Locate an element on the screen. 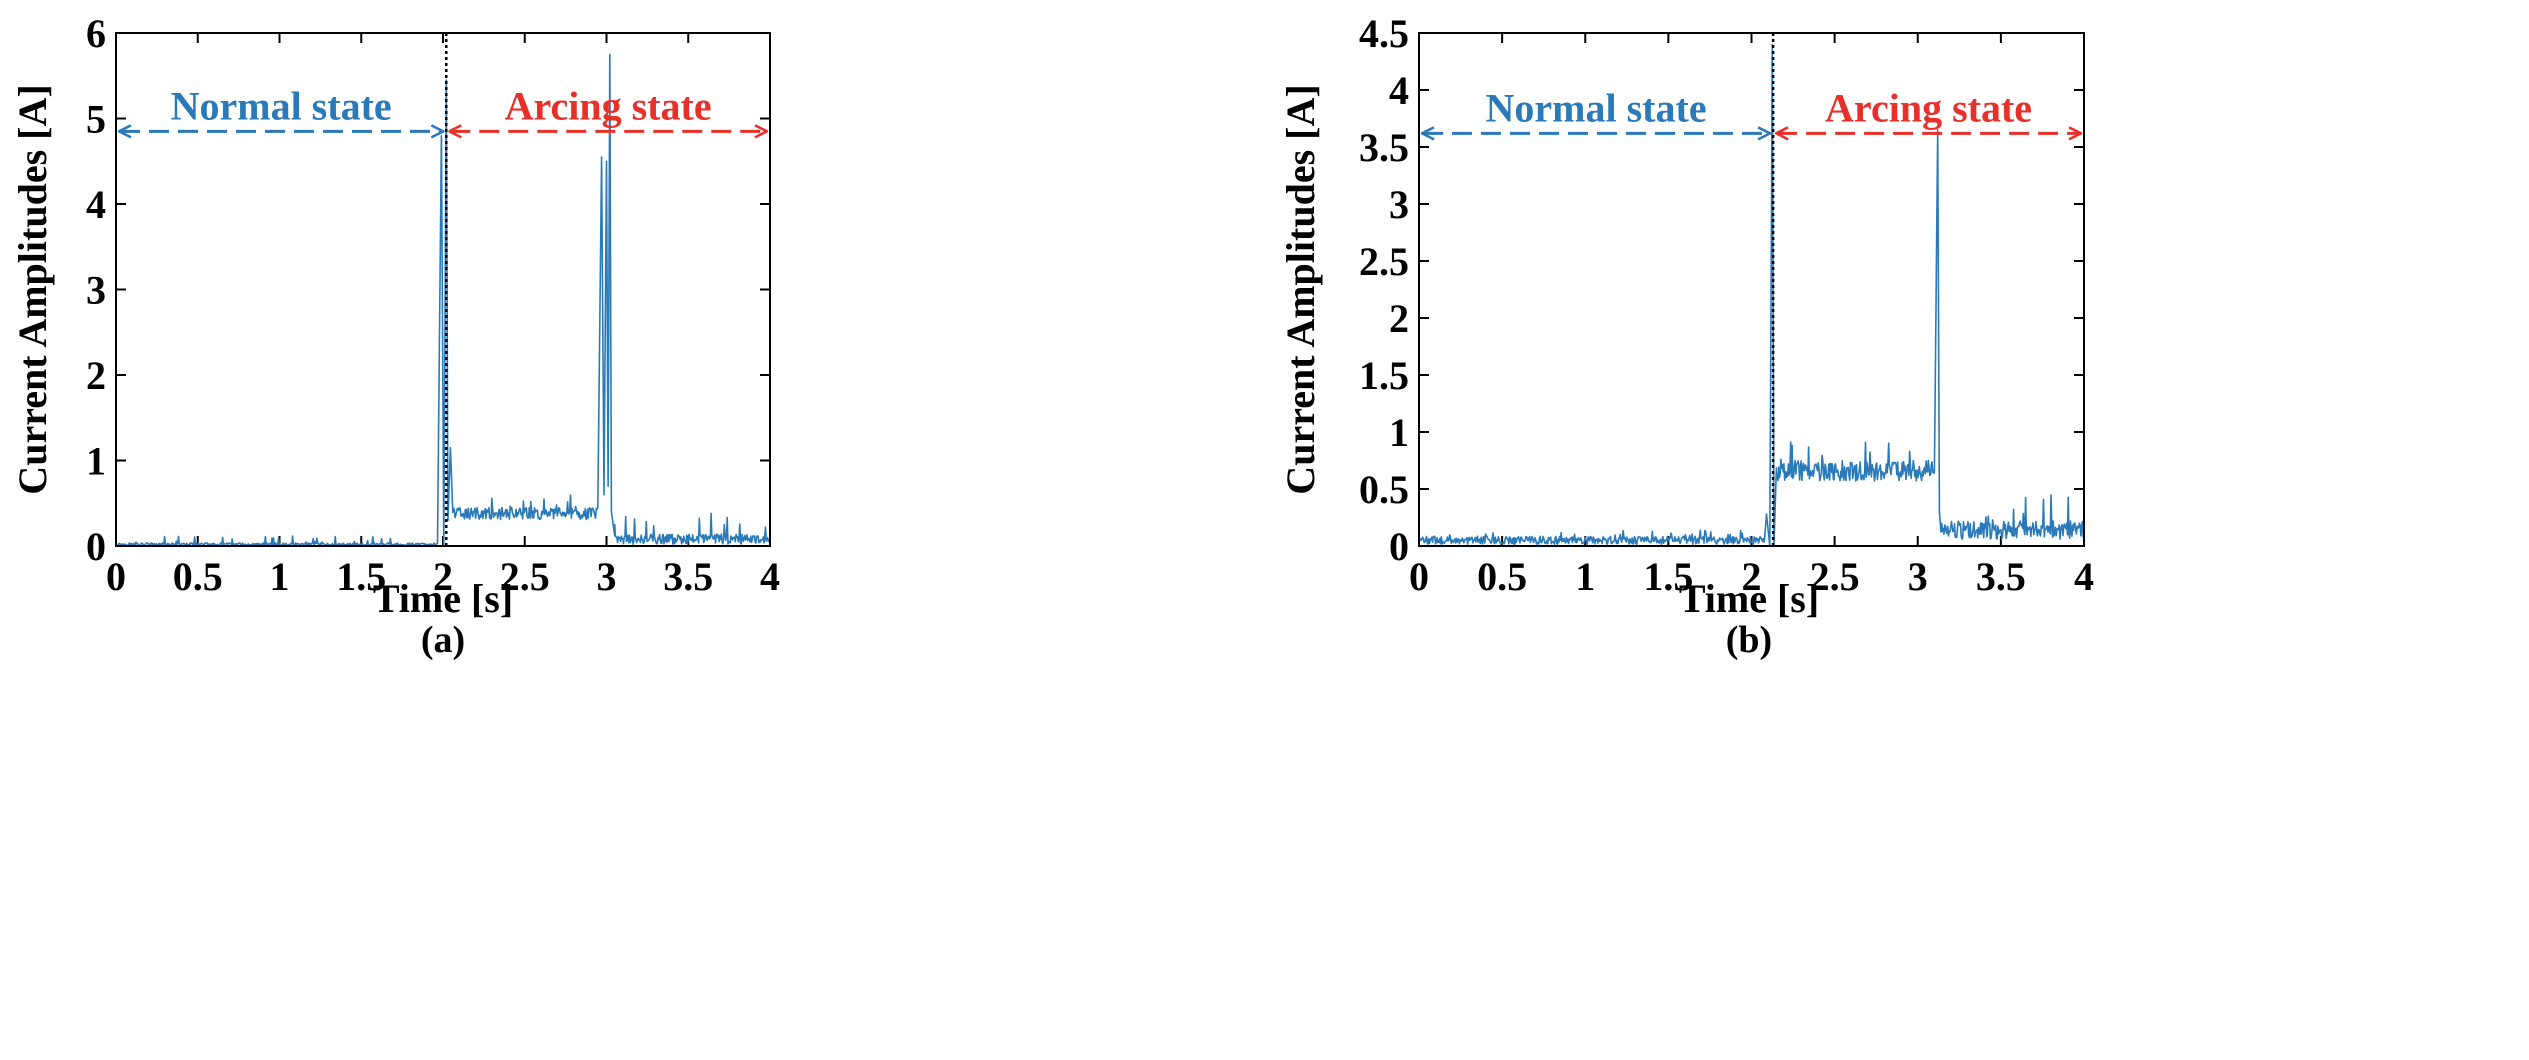 This screenshot has width=2529, height=1060. y-tick-label: 5 is located at coordinates (96, 119).